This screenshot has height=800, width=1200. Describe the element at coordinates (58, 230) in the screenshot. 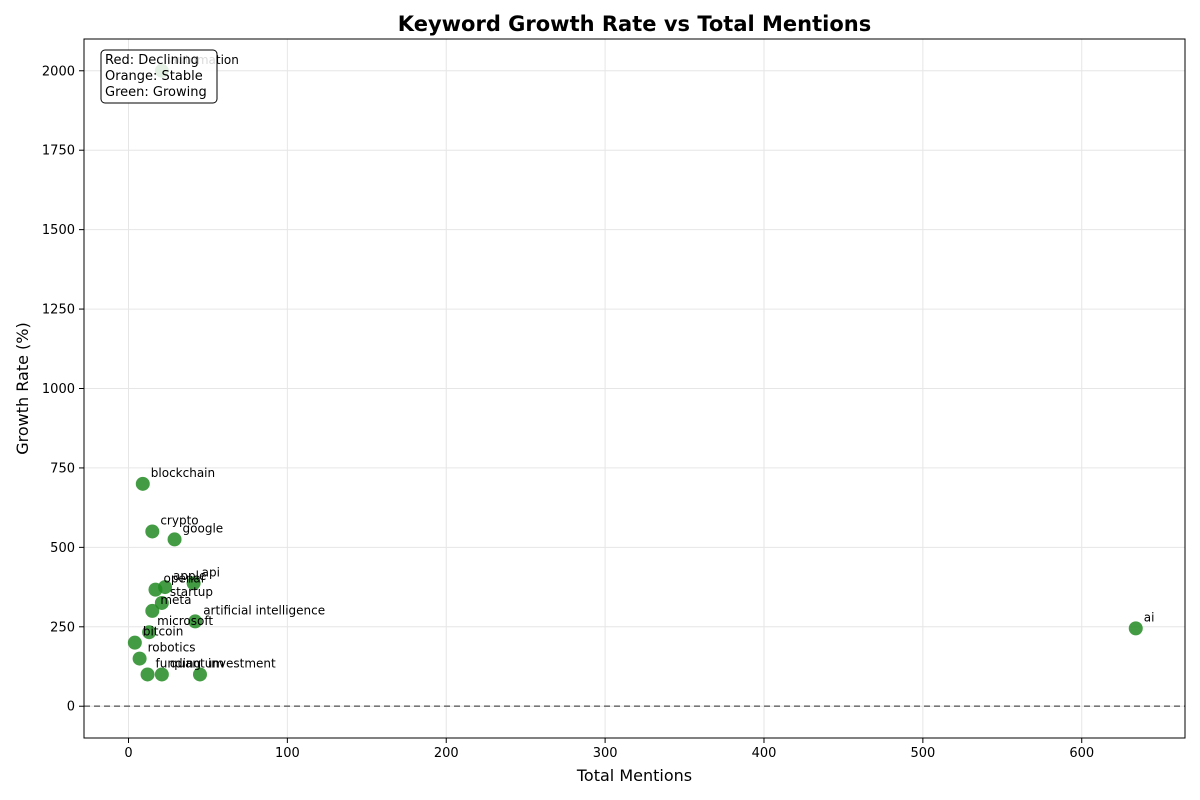

I see `y-tick-label: 1500` at that location.